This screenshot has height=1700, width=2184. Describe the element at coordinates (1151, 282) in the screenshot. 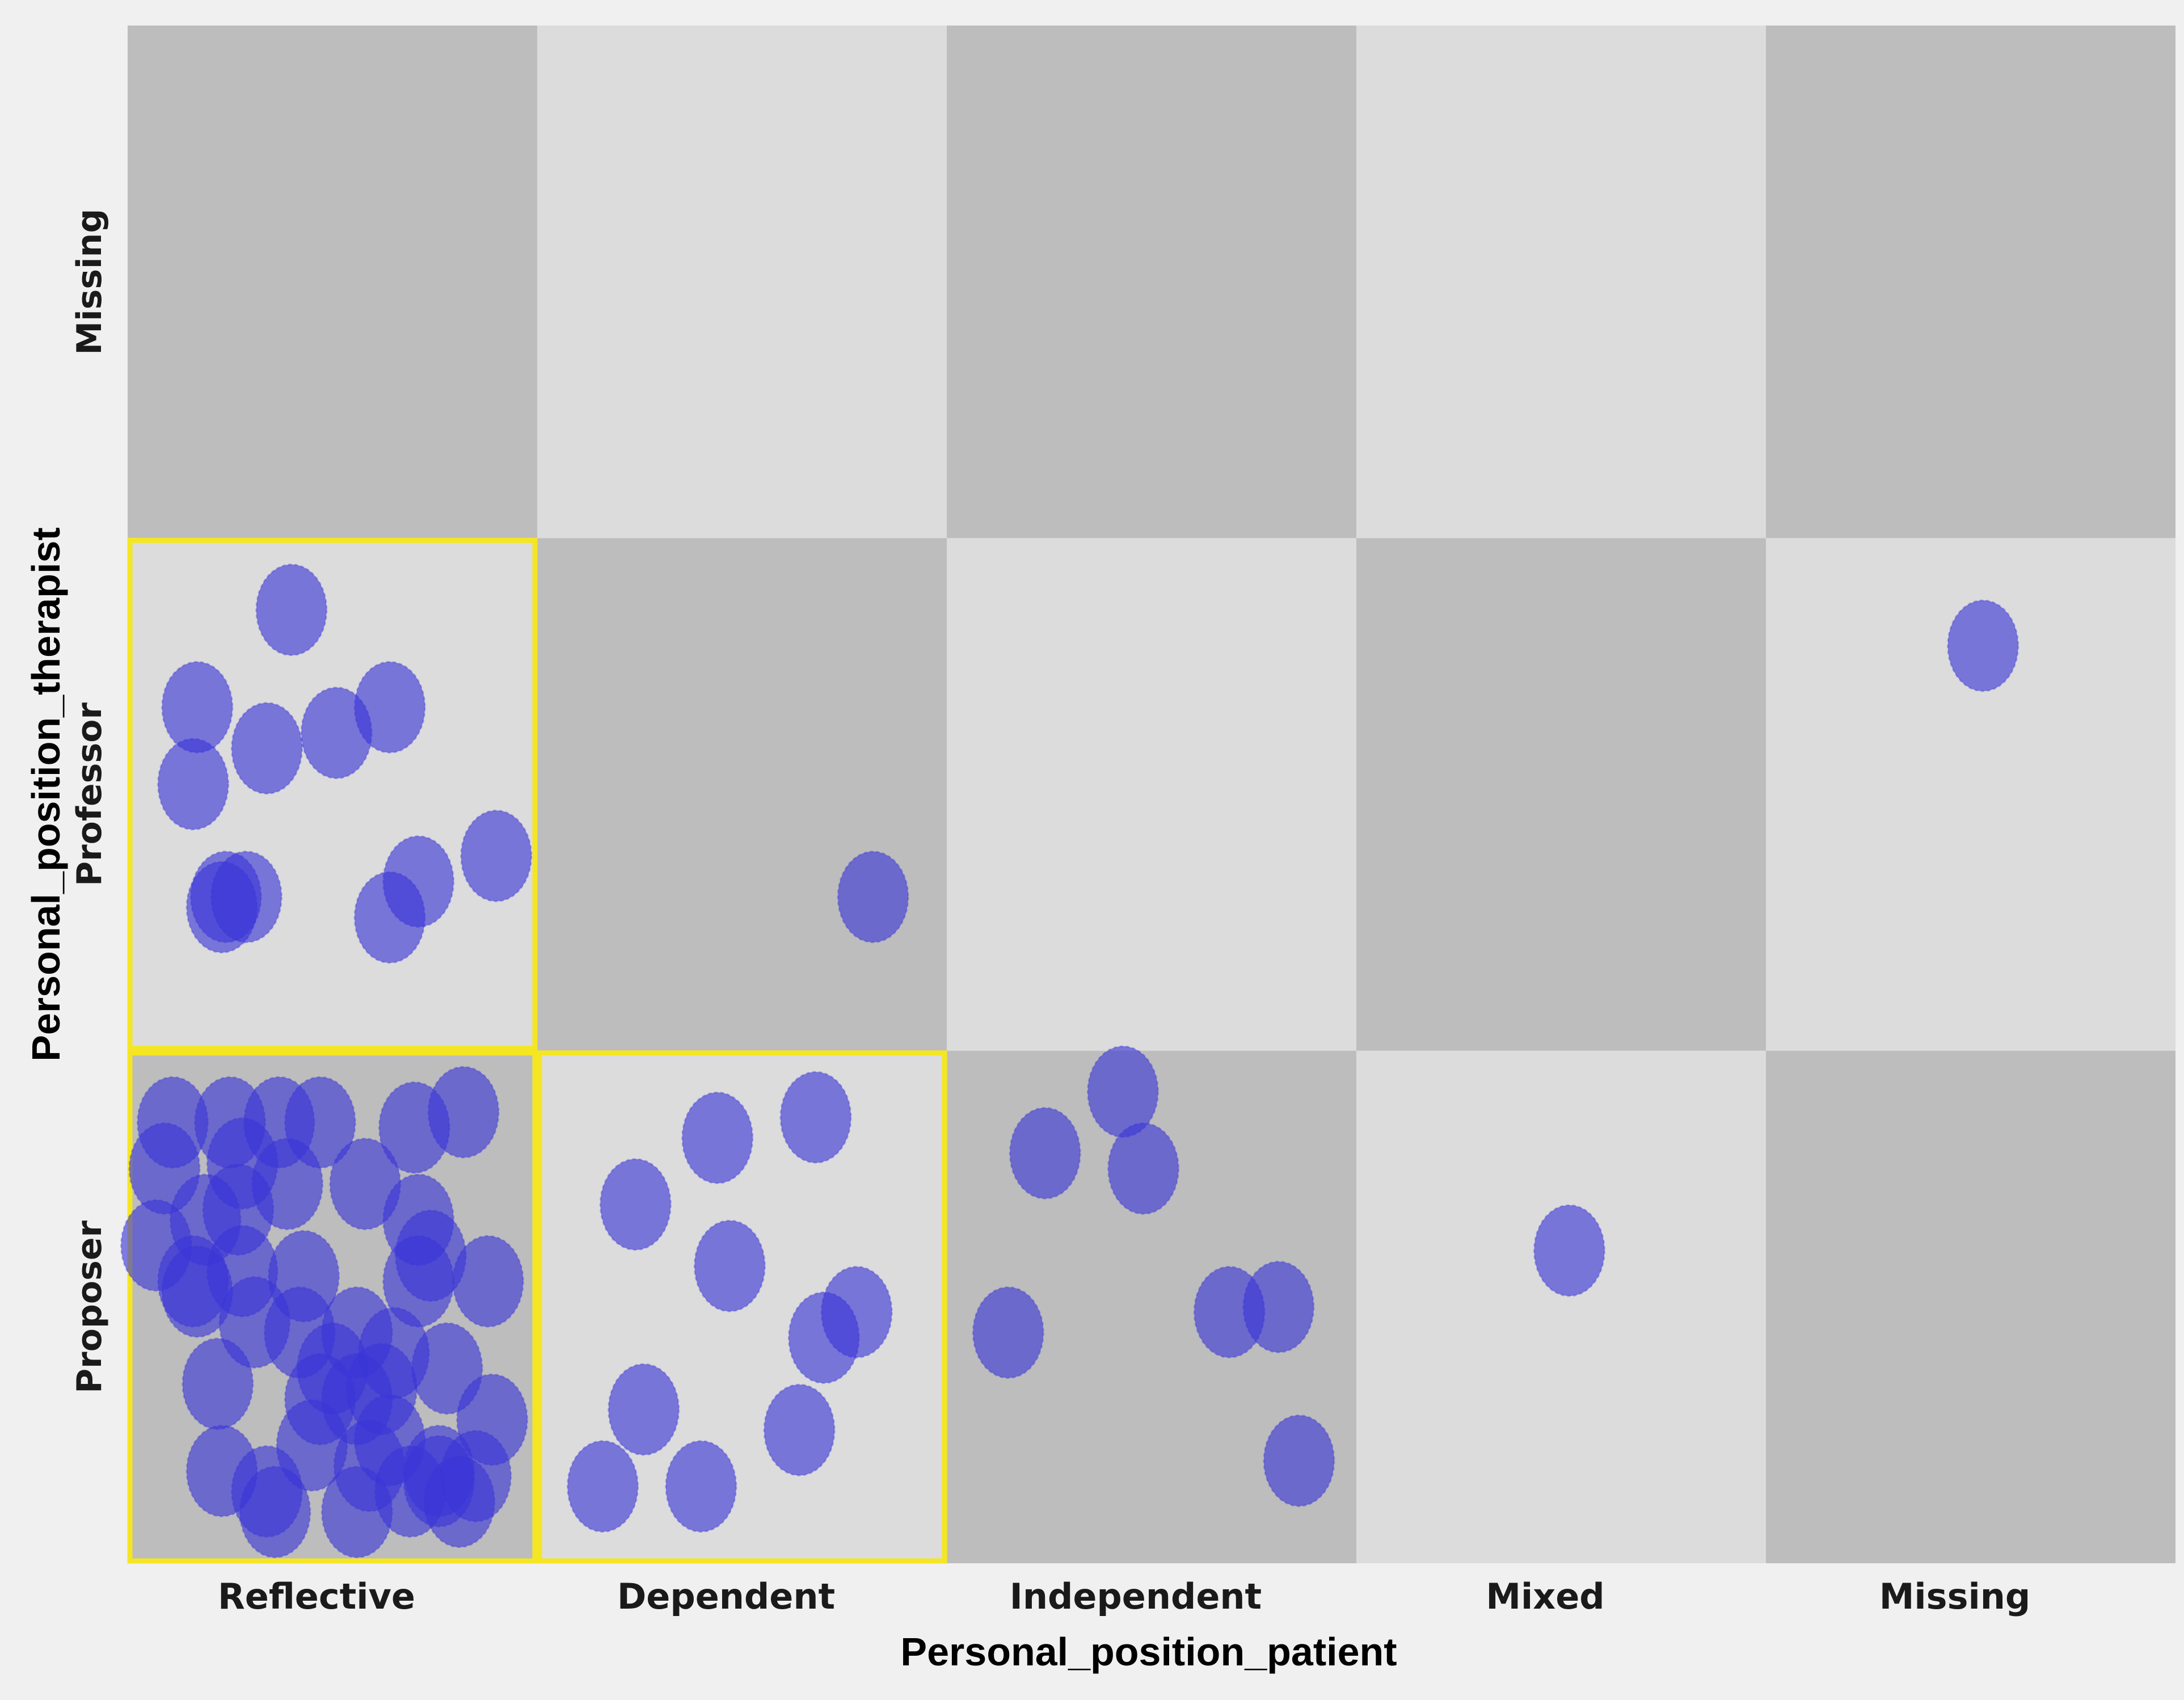

I see `grid-cell-independent-missing` at that location.